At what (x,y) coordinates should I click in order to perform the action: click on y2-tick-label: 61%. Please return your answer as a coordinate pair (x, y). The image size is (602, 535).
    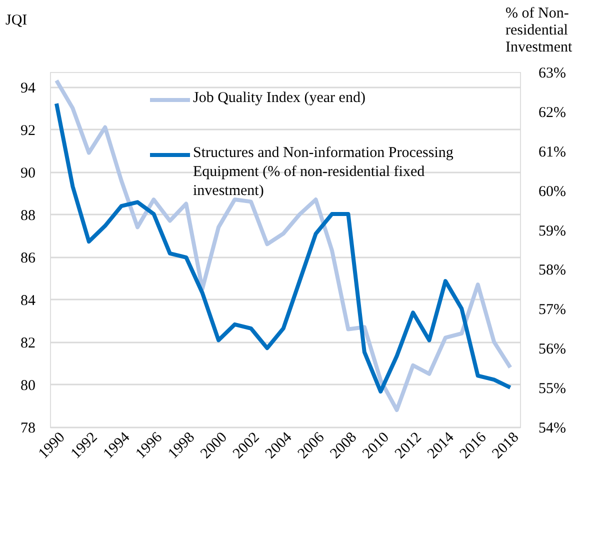
    Looking at the image, I should click on (552, 152).